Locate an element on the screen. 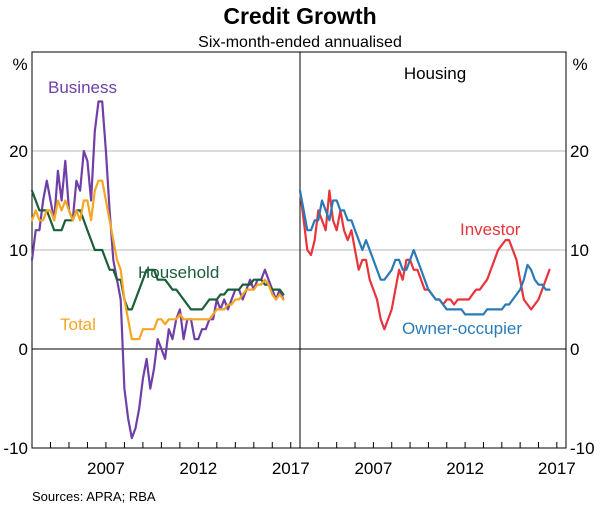 The image size is (600, 509). right-y-tick: -10 is located at coordinates (582, 448).